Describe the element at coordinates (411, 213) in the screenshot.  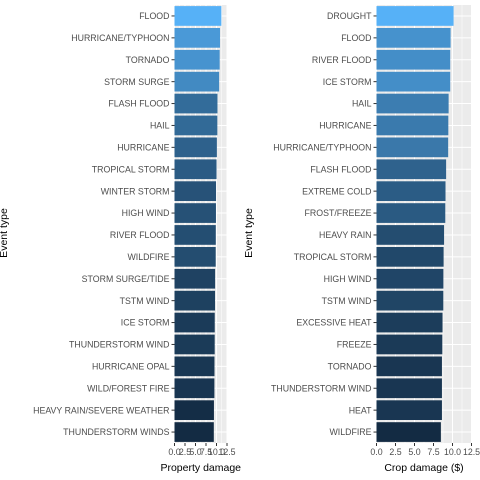
I see `bar-frost-freeze` at that location.